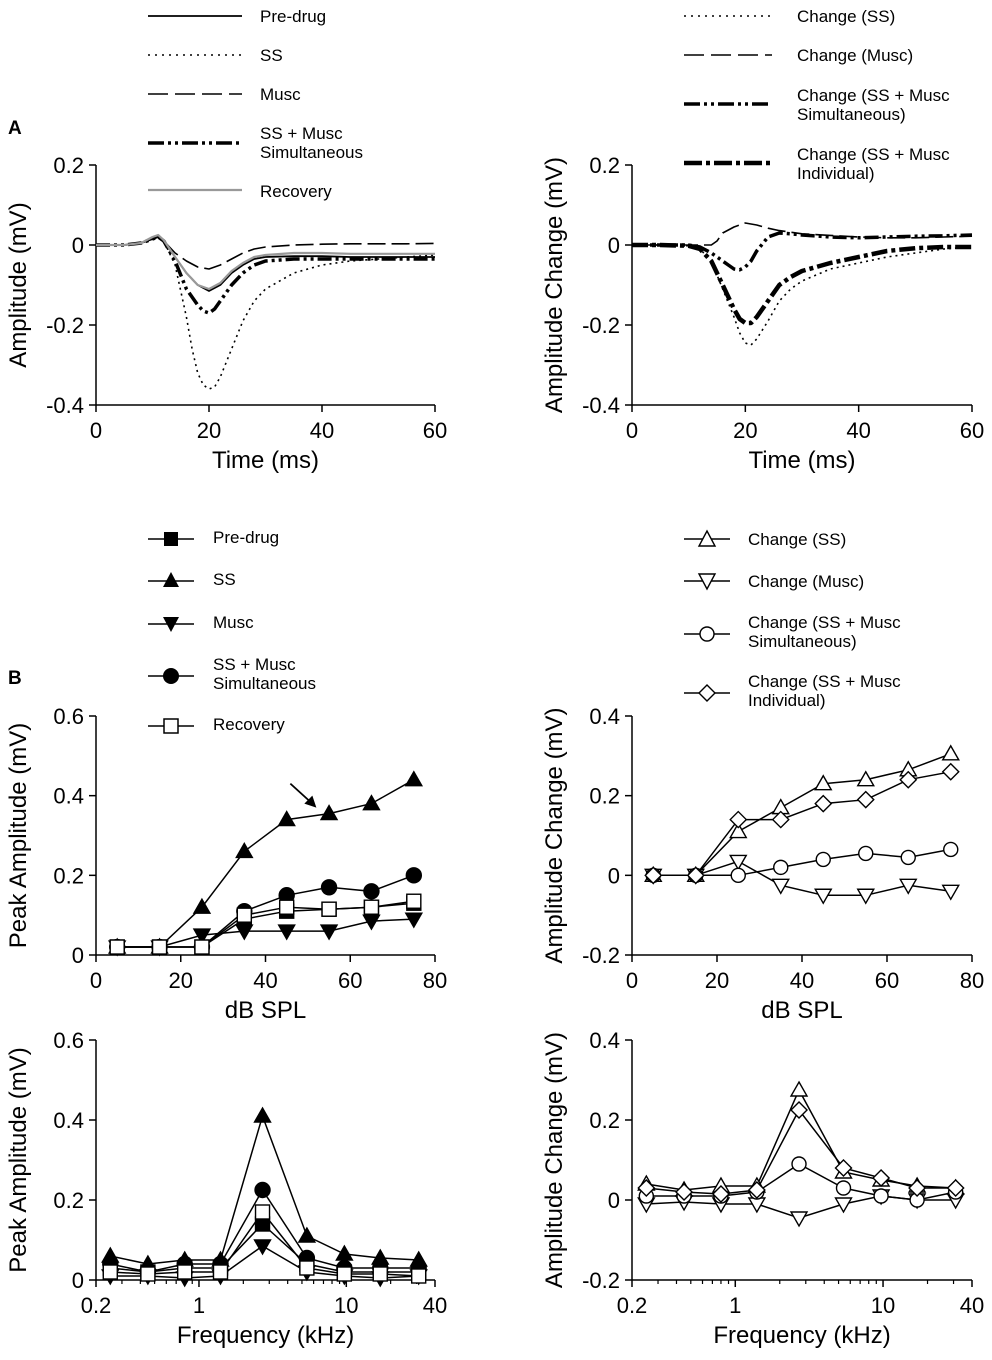 Image resolution: width=992 pixels, height=1360 pixels. I want to click on legend-b-right-ss: Change (SS), so click(797, 539).